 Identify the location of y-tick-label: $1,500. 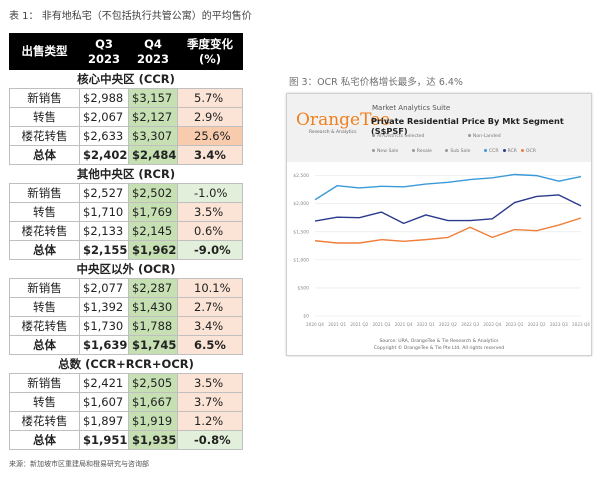
(301, 232).